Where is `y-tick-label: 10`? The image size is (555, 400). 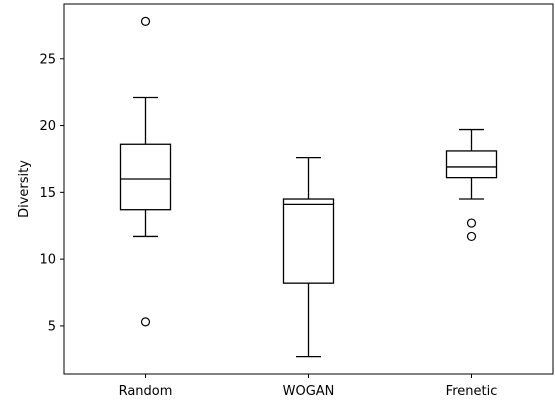
y-tick-label: 10 is located at coordinates (47, 260).